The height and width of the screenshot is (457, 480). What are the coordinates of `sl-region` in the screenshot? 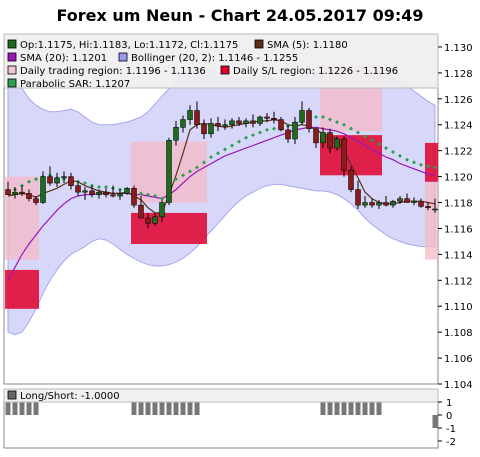 It's located at (431, 162).